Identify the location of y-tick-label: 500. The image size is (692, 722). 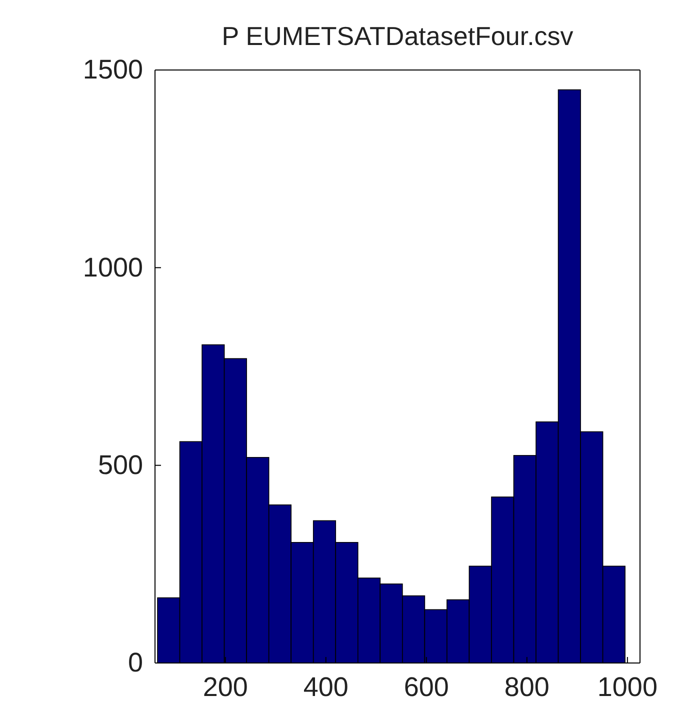
(120, 465).